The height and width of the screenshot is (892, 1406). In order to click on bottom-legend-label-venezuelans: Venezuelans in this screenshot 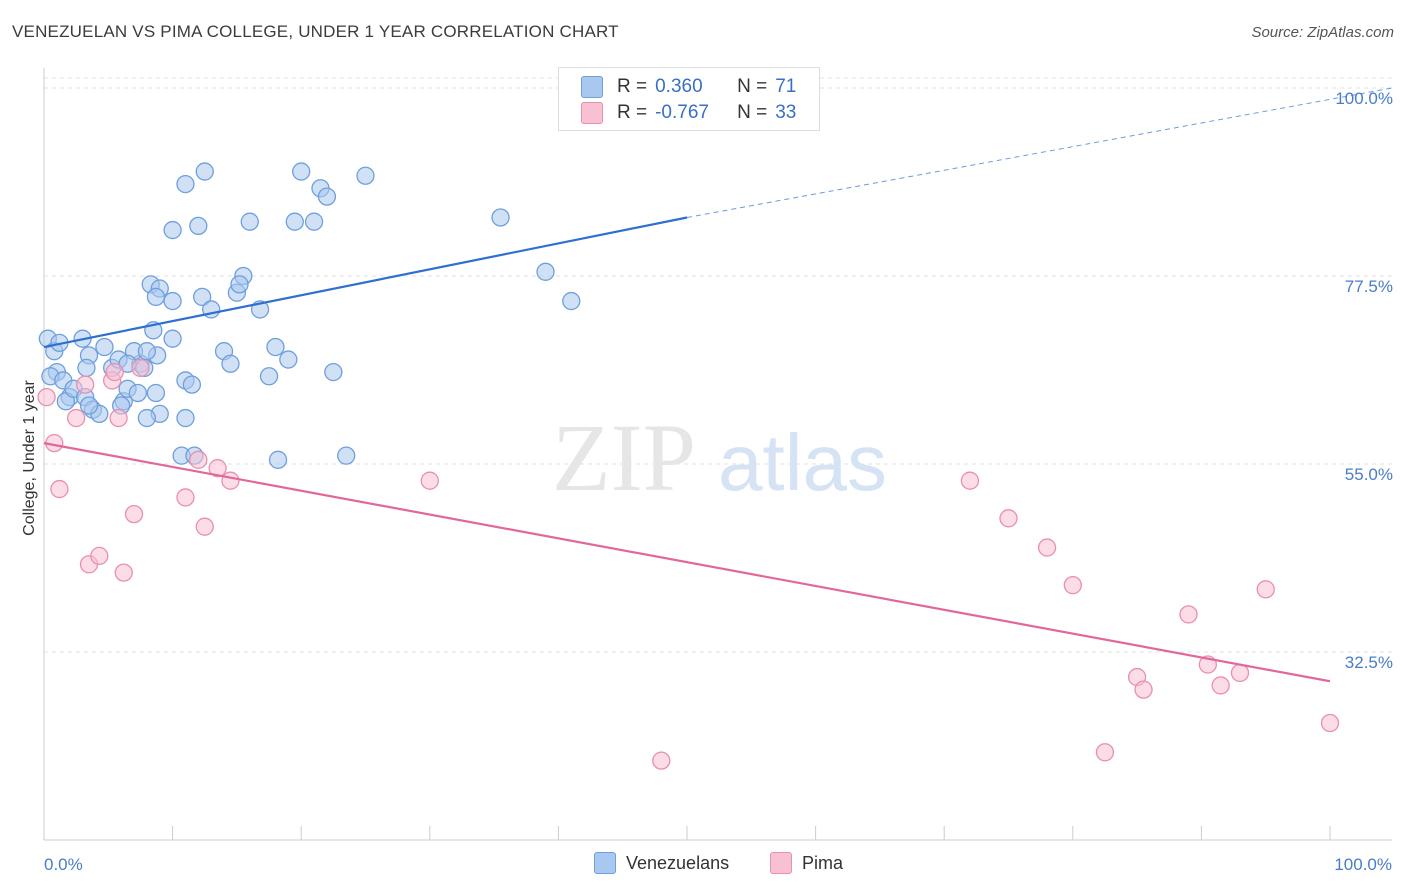, I will do `click(678, 862)`.